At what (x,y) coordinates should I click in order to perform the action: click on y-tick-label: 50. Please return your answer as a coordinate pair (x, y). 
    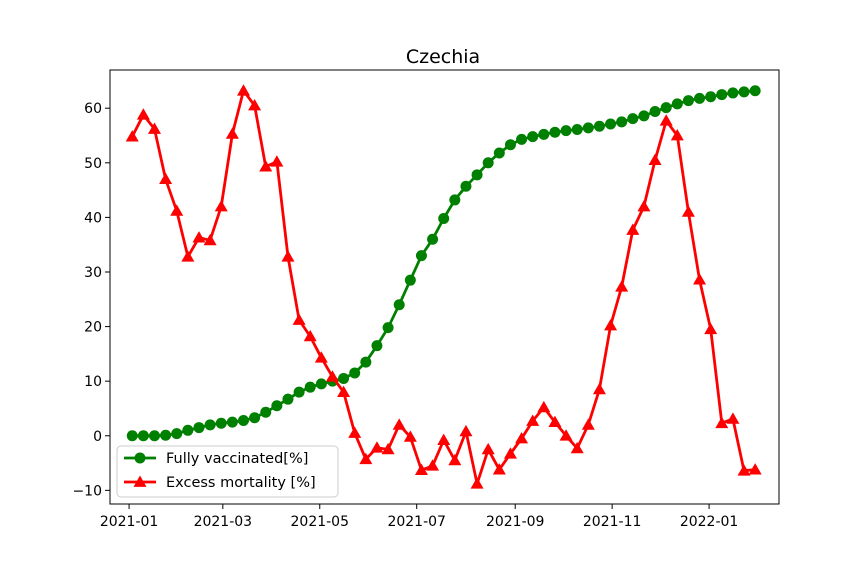
    Looking at the image, I should click on (93, 164).